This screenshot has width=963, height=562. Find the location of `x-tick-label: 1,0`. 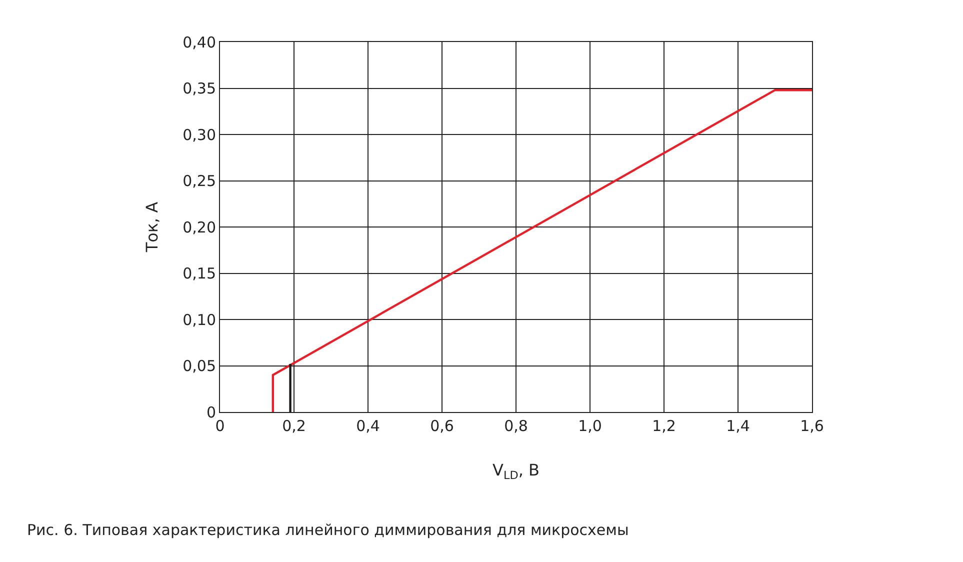

x-tick-label: 1,0 is located at coordinates (590, 426).